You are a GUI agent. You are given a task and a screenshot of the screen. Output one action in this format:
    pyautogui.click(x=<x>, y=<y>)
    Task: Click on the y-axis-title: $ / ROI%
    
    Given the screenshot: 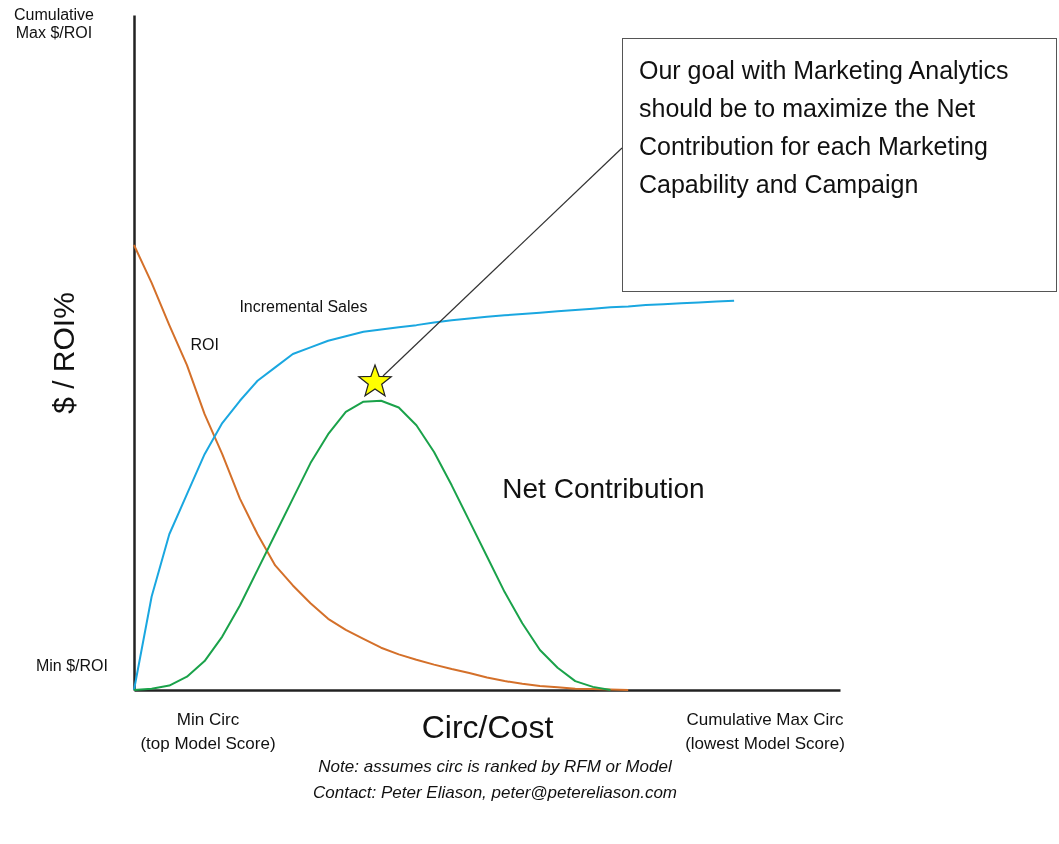 What is the action you would take?
    pyautogui.click(x=63, y=353)
    